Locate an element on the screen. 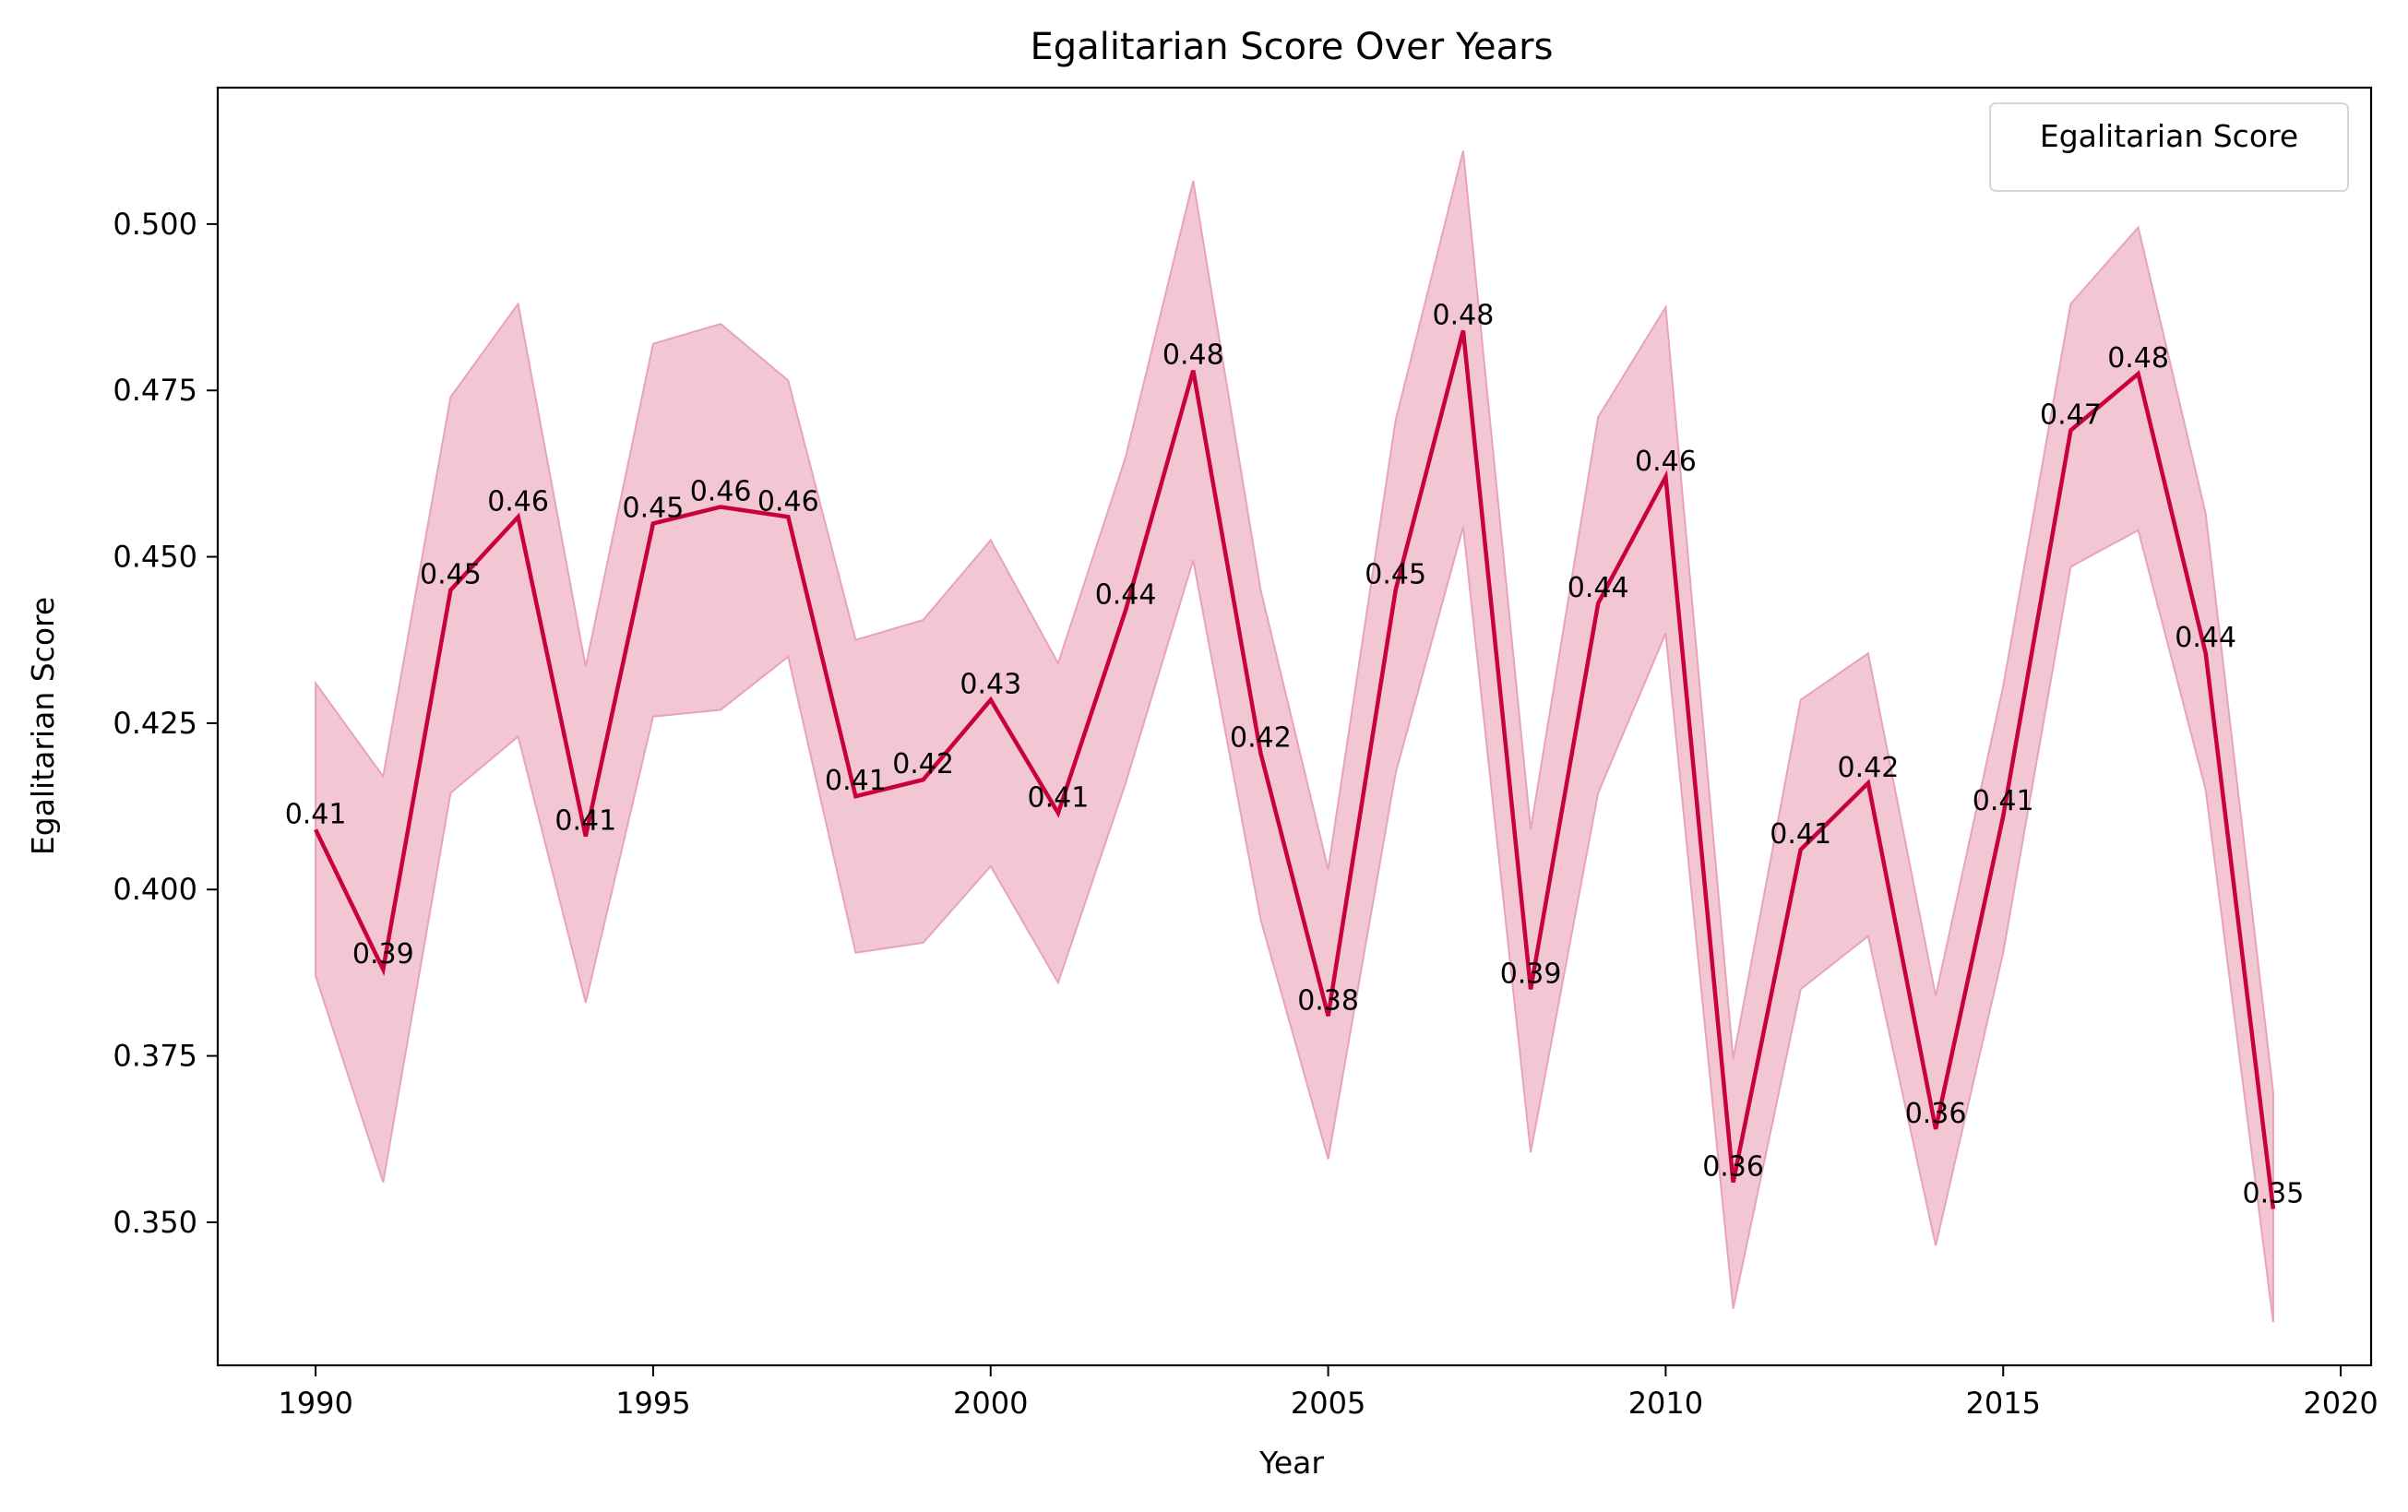 The height and width of the screenshot is (1512, 2408). data-label: 0.47 is located at coordinates (2071, 415).